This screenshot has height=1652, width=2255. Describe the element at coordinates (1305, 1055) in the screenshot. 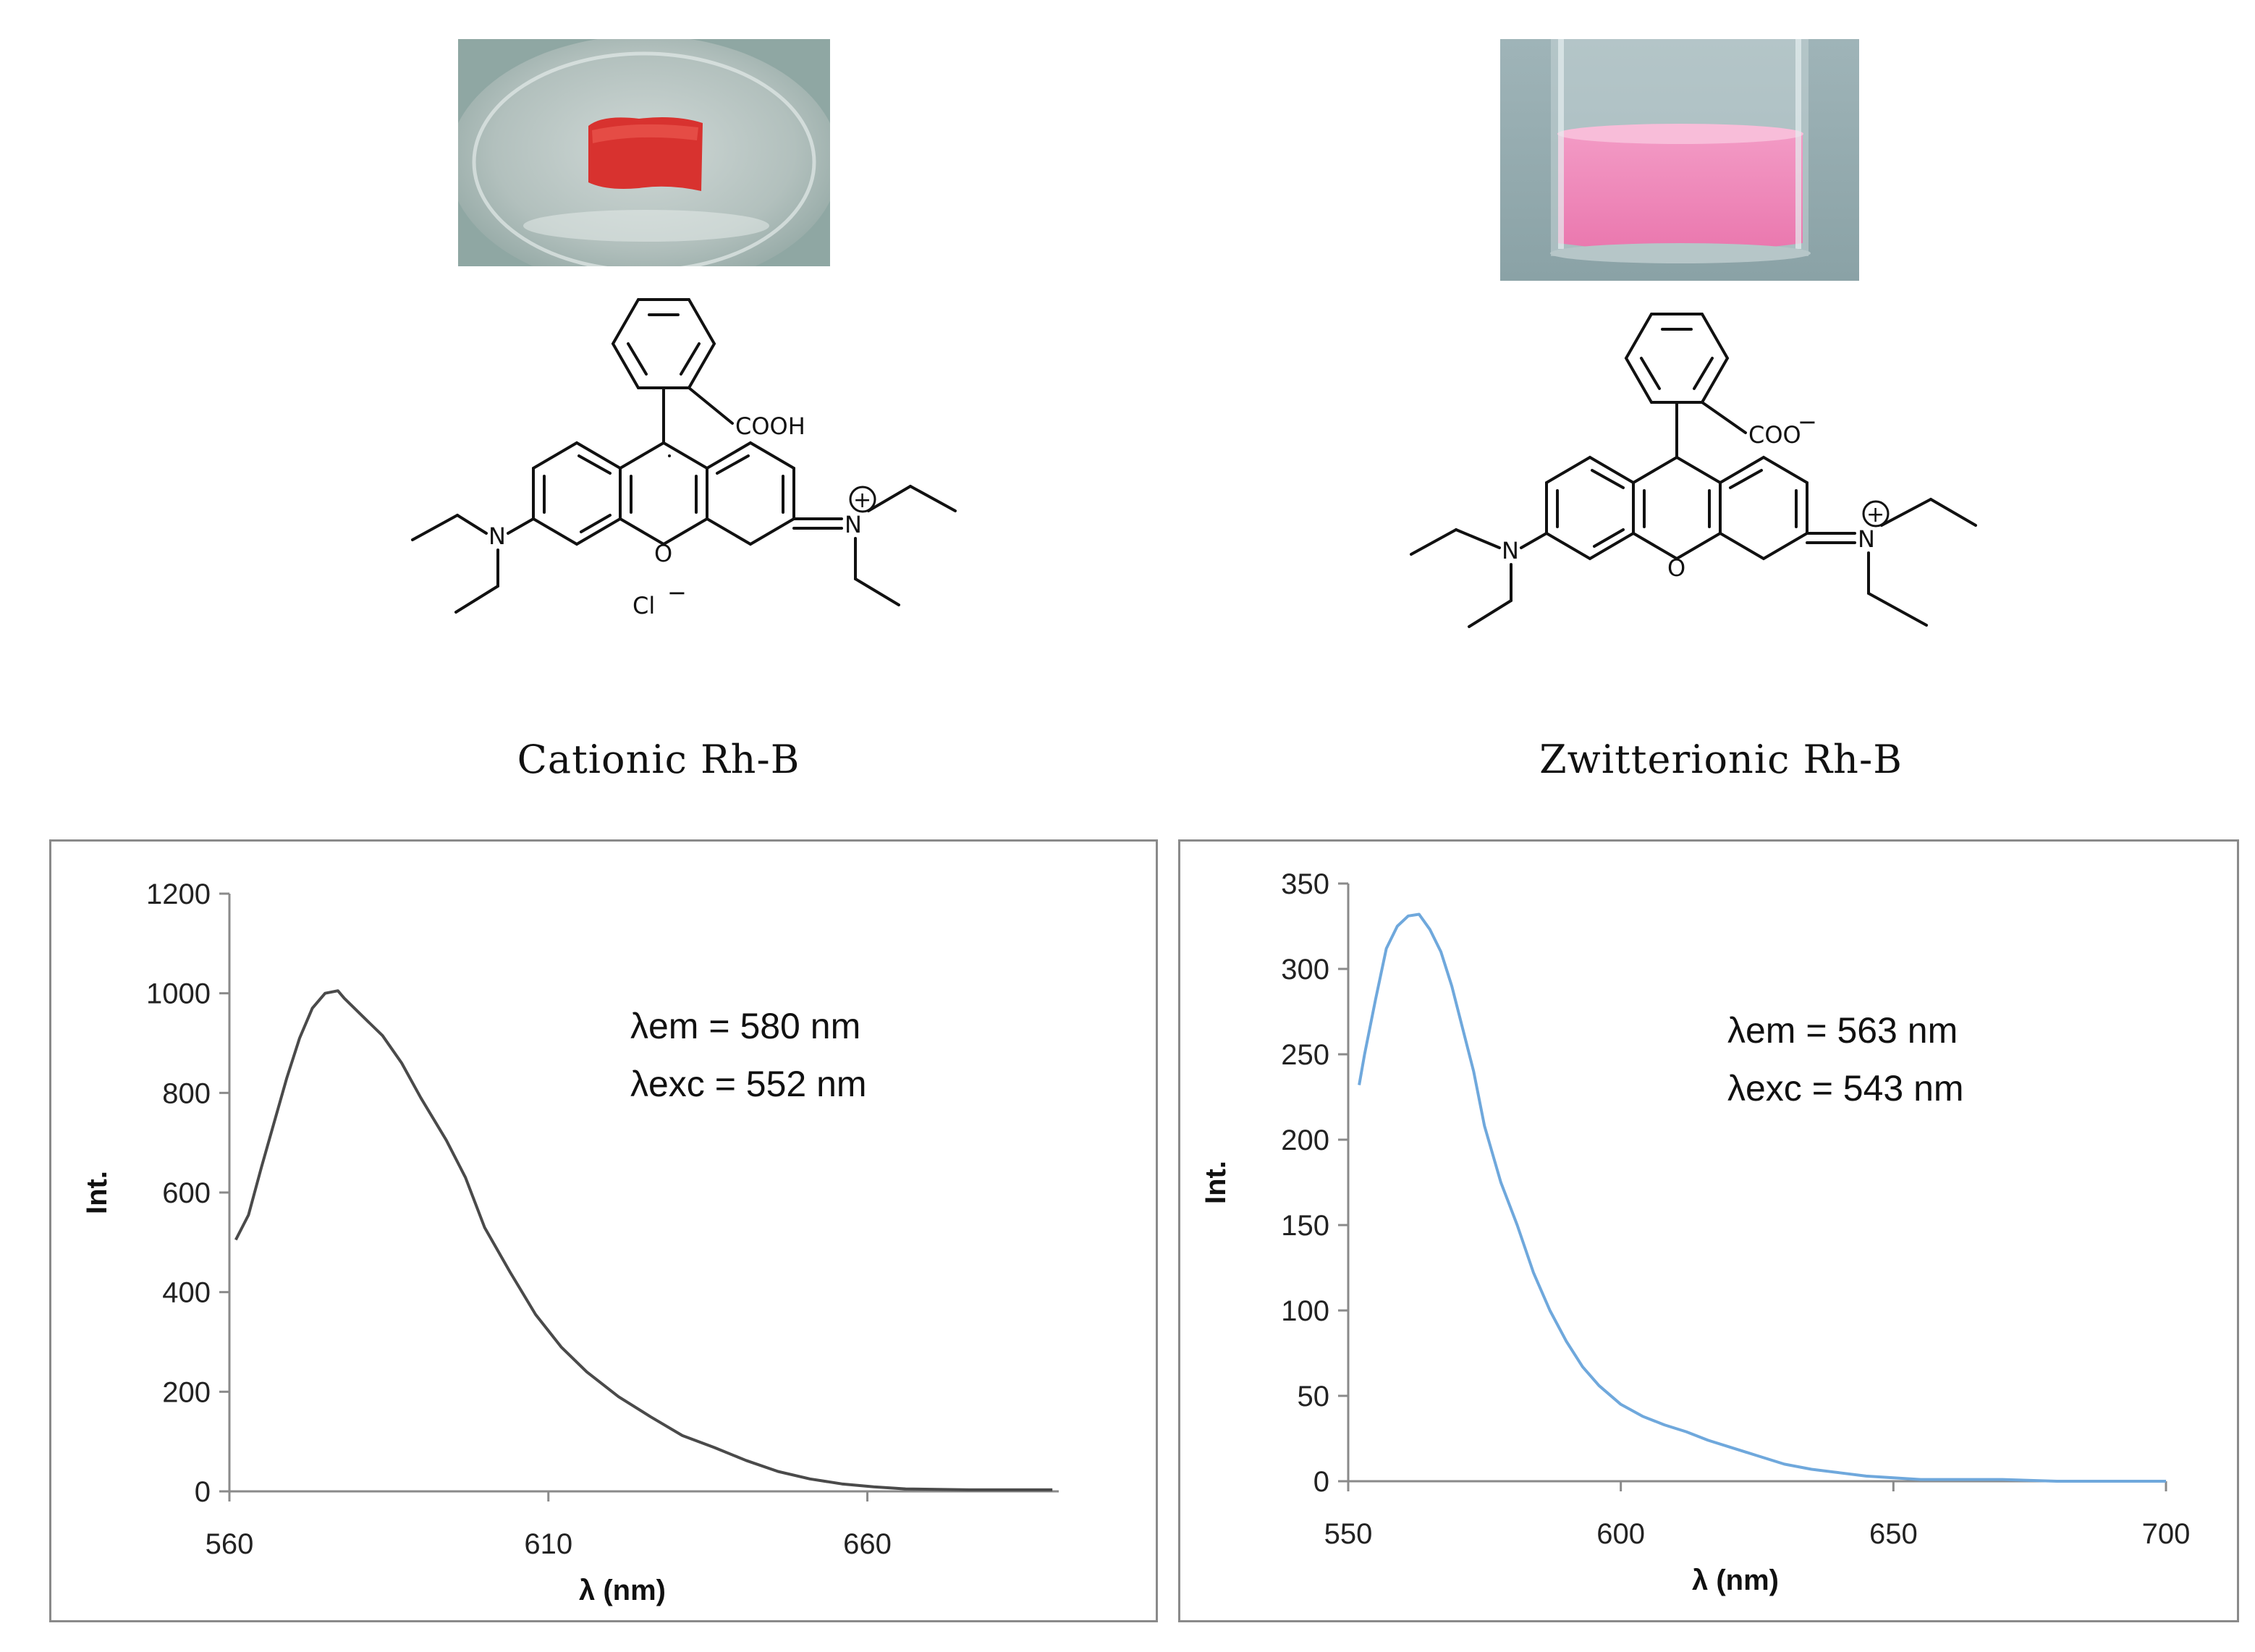

I see `y-tick-label: 250` at that location.